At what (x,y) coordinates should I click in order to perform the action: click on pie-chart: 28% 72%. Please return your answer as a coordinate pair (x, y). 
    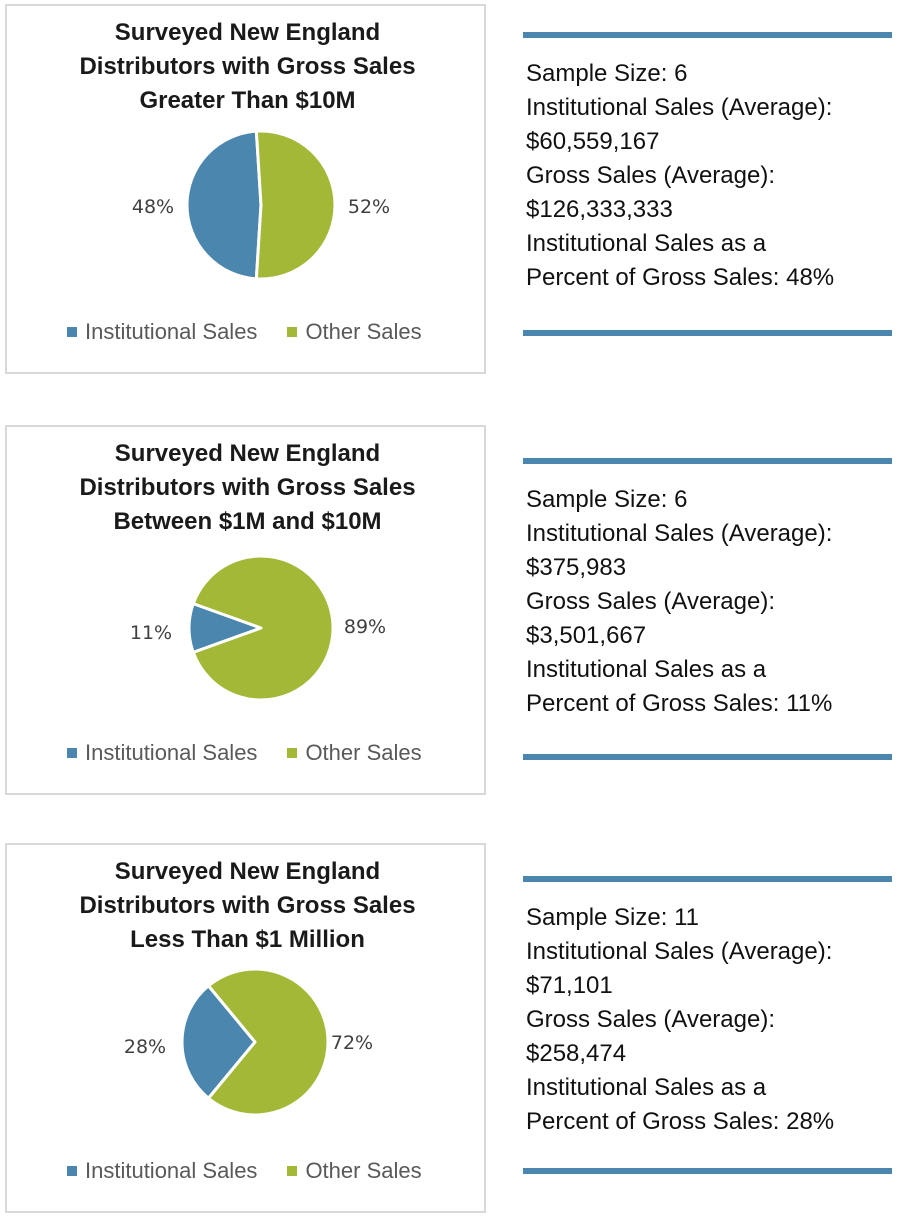
    Looking at the image, I should click on (248, 1042).